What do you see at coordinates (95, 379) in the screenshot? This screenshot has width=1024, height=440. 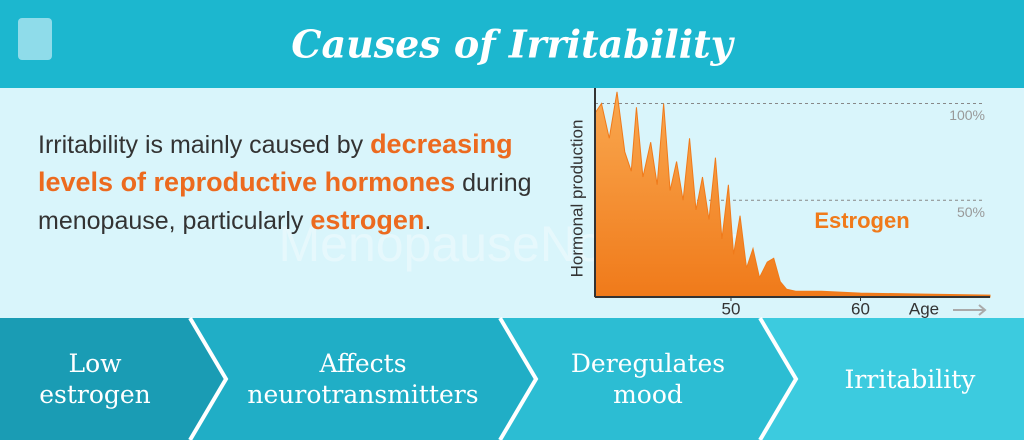 I see `step-label: Low estrogen` at bounding box center [95, 379].